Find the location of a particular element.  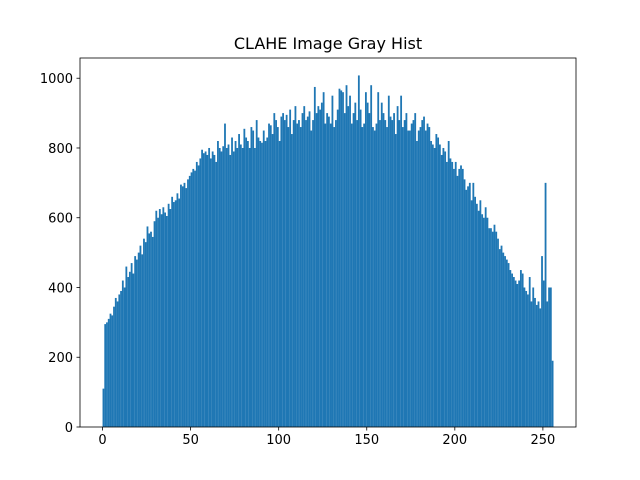

y-tick-label: 400 is located at coordinates (60, 288).